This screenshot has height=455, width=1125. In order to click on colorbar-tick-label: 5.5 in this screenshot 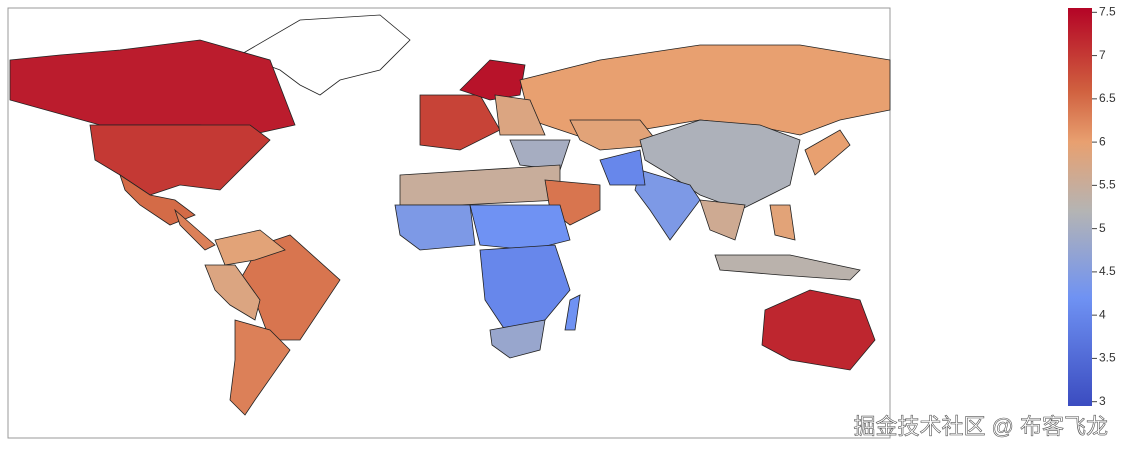, I will do `click(1107, 185)`.